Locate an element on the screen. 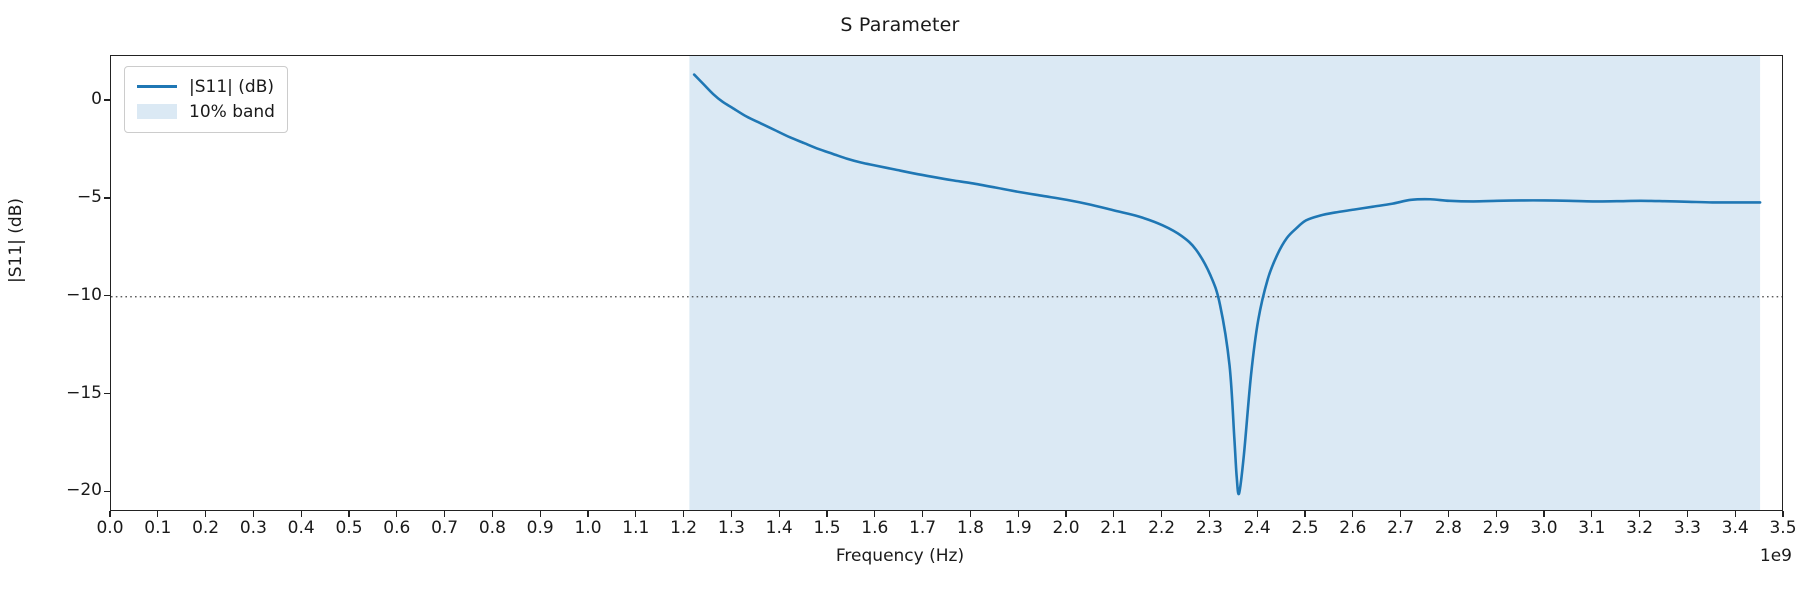 This screenshot has width=1800, height=600. x-tick-label: 3.4 is located at coordinates (1735, 528).